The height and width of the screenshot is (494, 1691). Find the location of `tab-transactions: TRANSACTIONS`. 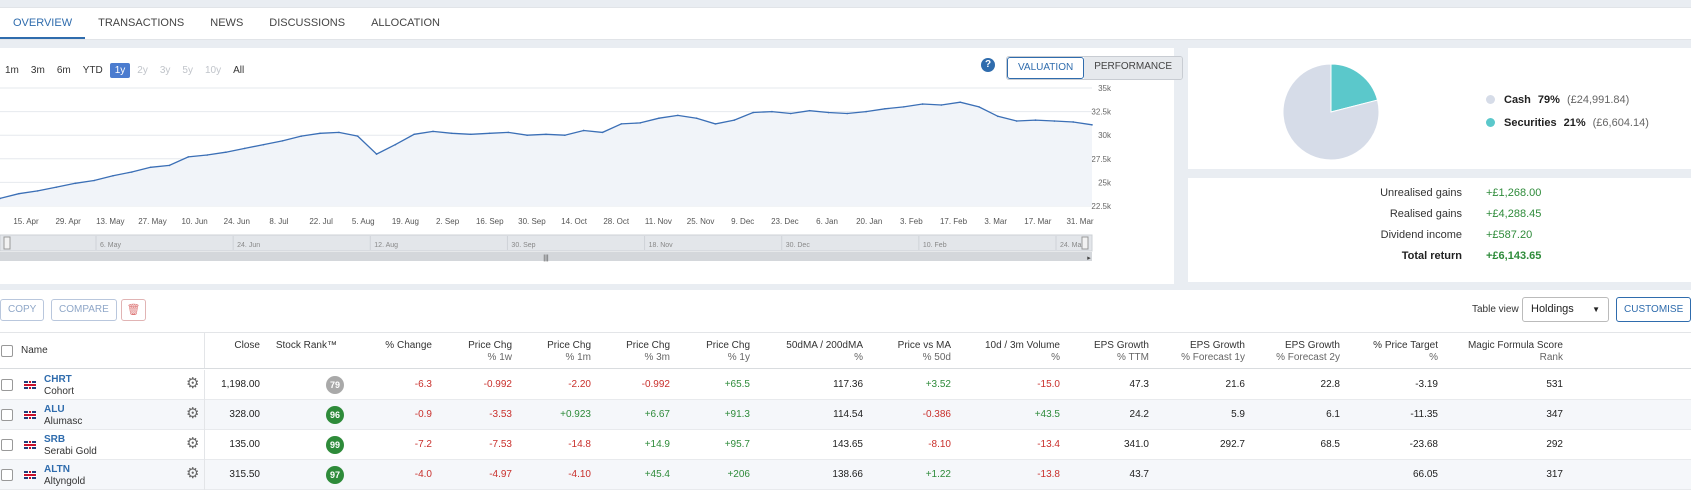

tab-transactions: TRANSACTIONS is located at coordinates (141, 23).